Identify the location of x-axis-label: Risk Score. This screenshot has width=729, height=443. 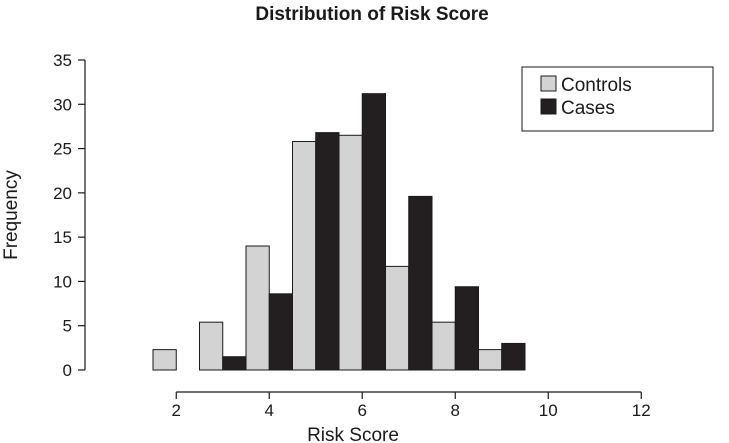
(353, 434).